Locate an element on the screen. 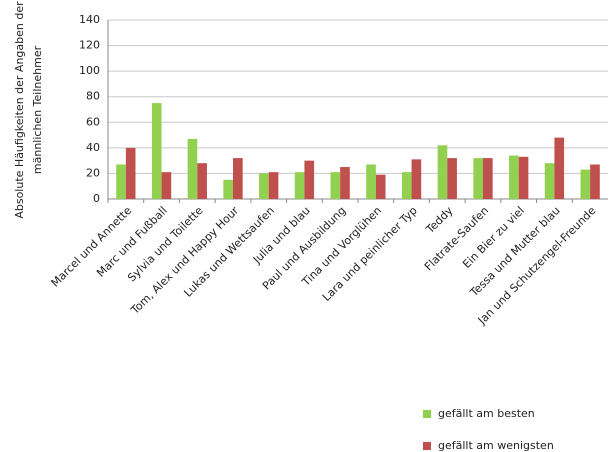 The image size is (614, 452). y-tick-label: 140 is located at coordinates (89, 19).